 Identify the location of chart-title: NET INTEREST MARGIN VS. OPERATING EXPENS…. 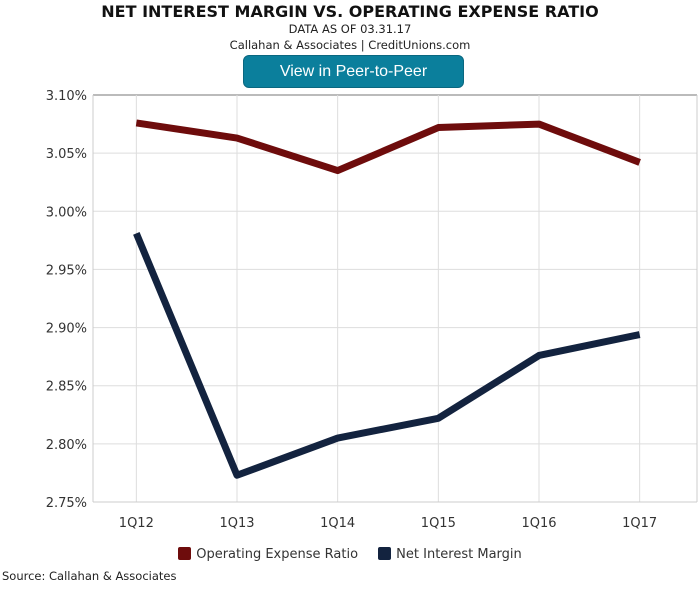
(350, 11).